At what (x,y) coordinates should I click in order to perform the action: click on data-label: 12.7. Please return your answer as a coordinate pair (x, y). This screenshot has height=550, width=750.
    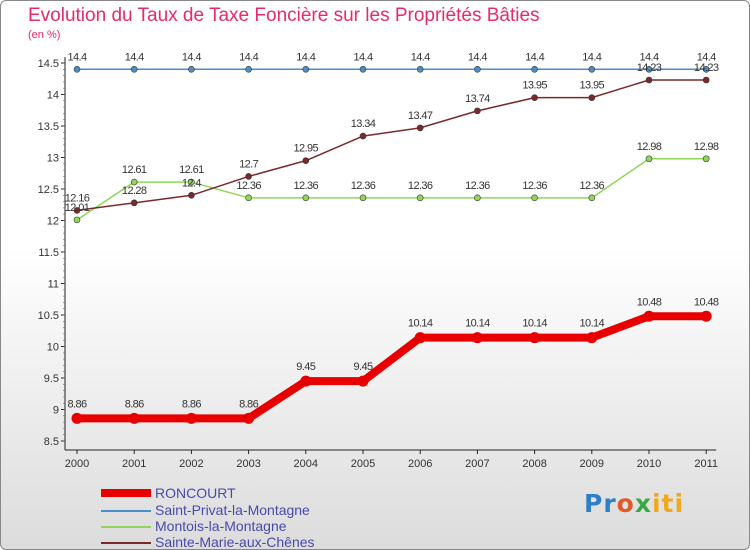
    Looking at the image, I should click on (248, 164).